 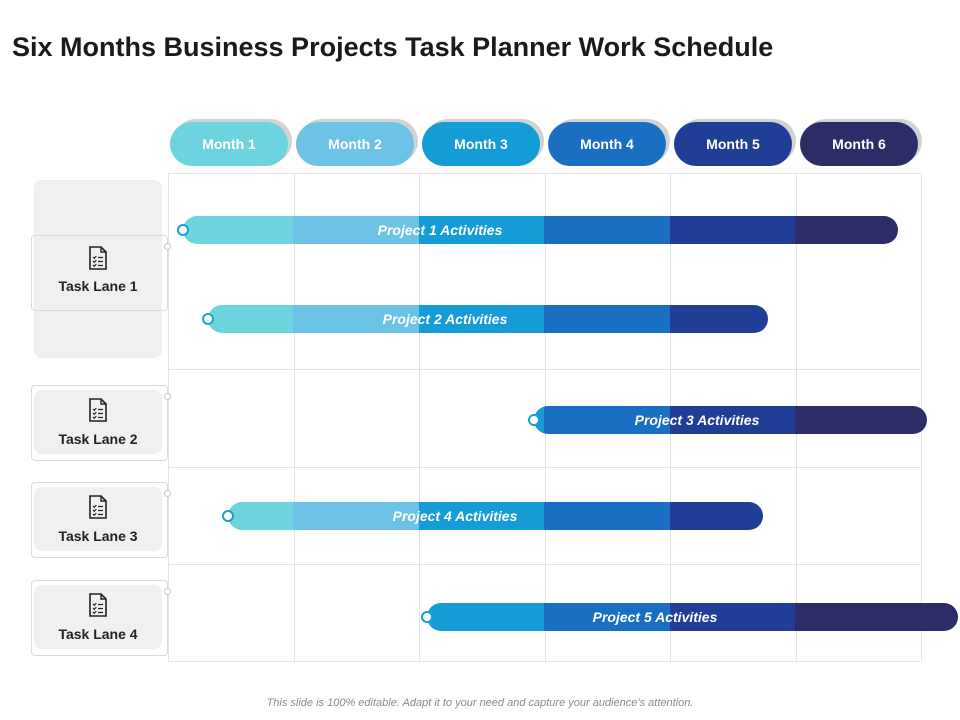 What do you see at coordinates (455, 516) in the screenshot?
I see `project-4-label: Project 4 Activities` at bounding box center [455, 516].